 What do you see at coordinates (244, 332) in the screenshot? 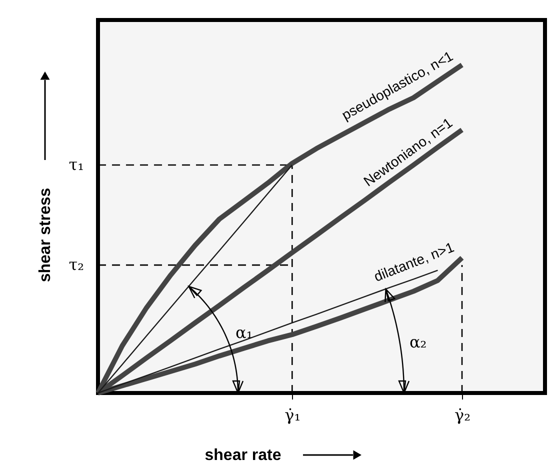
I see `annotation: α₁` at bounding box center [244, 332].